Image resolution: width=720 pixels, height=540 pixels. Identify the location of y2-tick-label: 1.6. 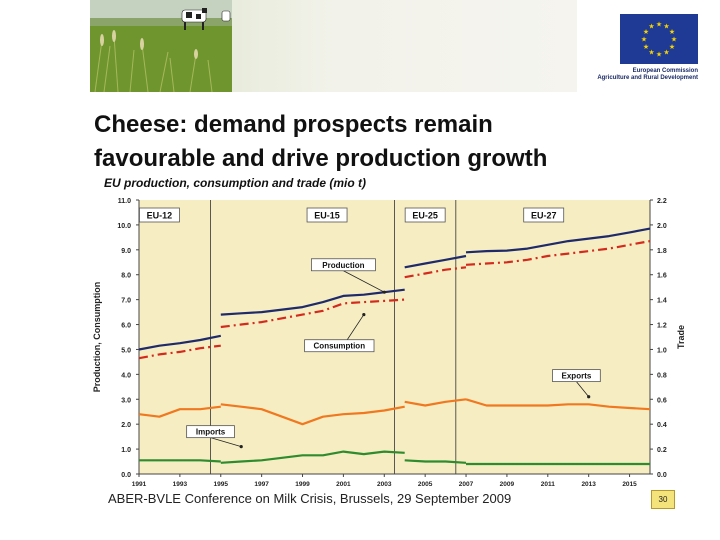
(662, 276).